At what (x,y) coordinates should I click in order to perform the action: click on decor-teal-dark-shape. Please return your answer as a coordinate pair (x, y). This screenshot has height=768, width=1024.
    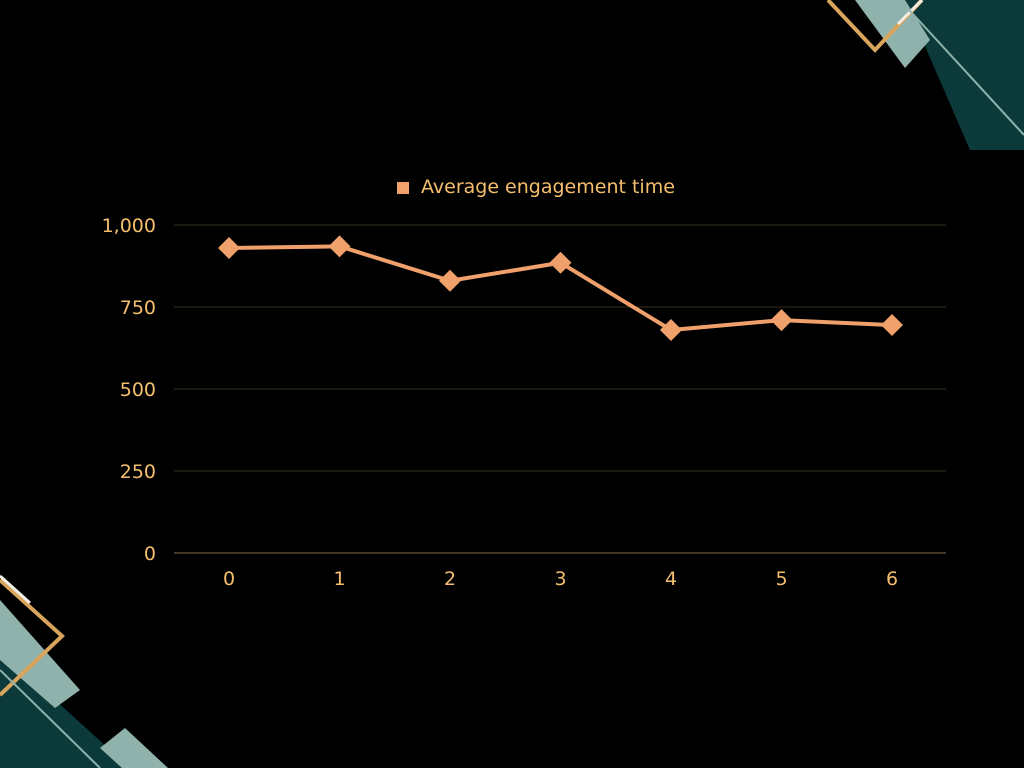
    Looking at the image, I should click on (964, 75).